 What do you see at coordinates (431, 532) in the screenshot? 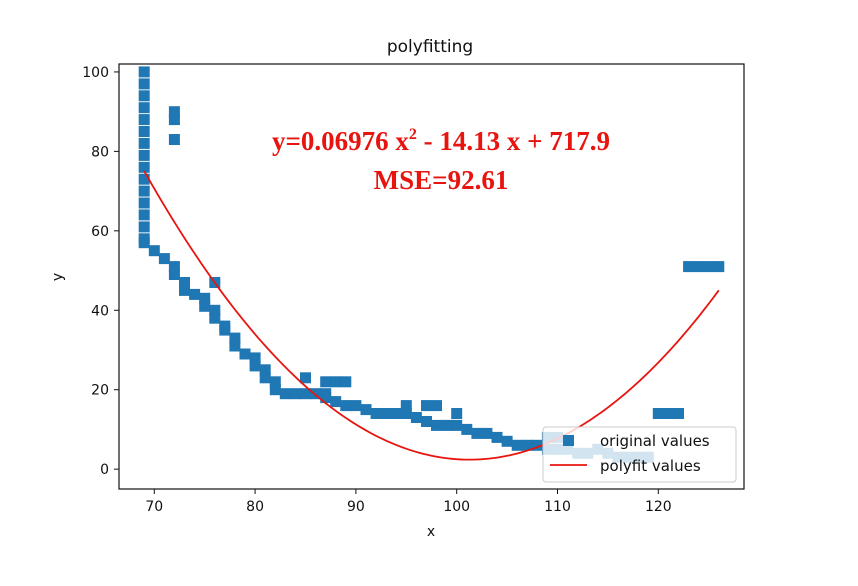
I see `x-axis-label: x` at bounding box center [431, 532].